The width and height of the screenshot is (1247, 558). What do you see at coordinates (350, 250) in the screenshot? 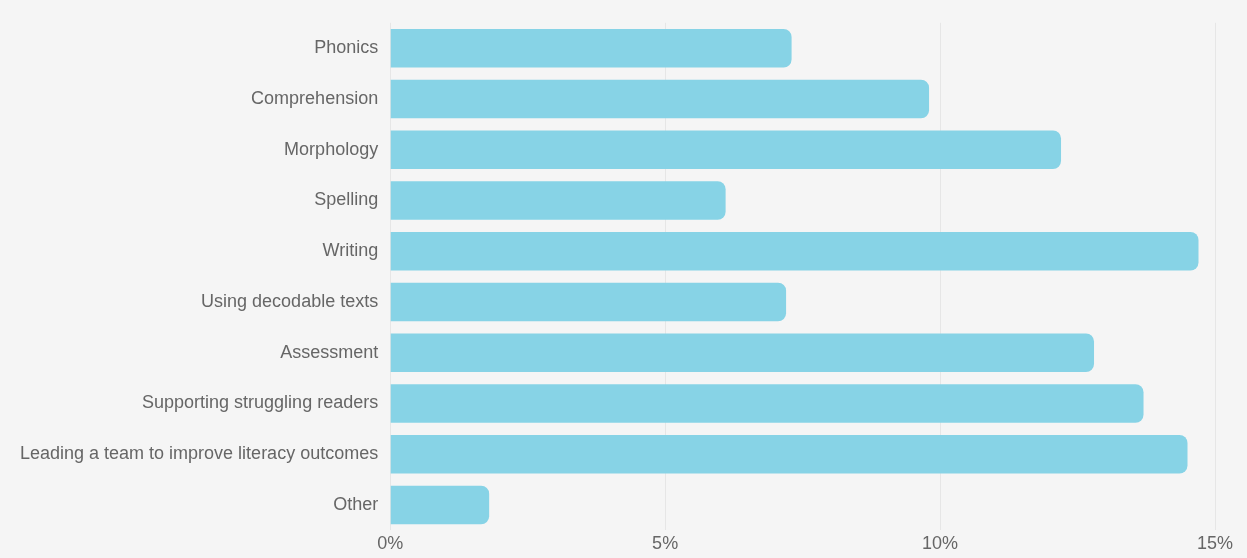
I see `y-tick-label: Writing` at bounding box center [350, 250].